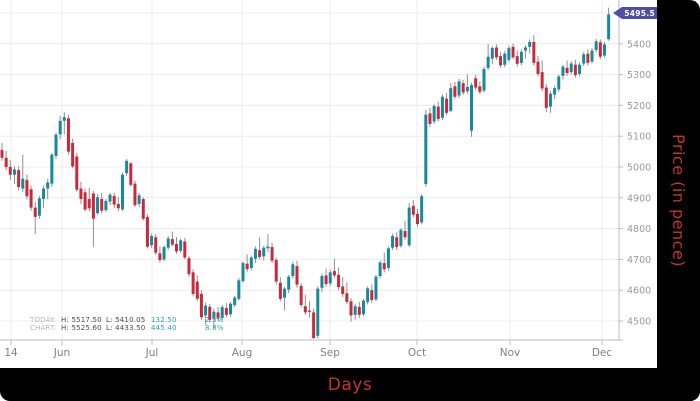 The height and width of the screenshot is (401, 700). Describe the element at coordinates (639, 44) in the screenshot. I see `svg-text: 5400` at that location.